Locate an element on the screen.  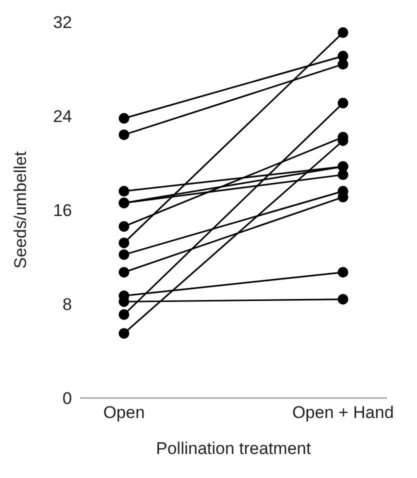
x-tick-label: Open is located at coordinates (124, 412).